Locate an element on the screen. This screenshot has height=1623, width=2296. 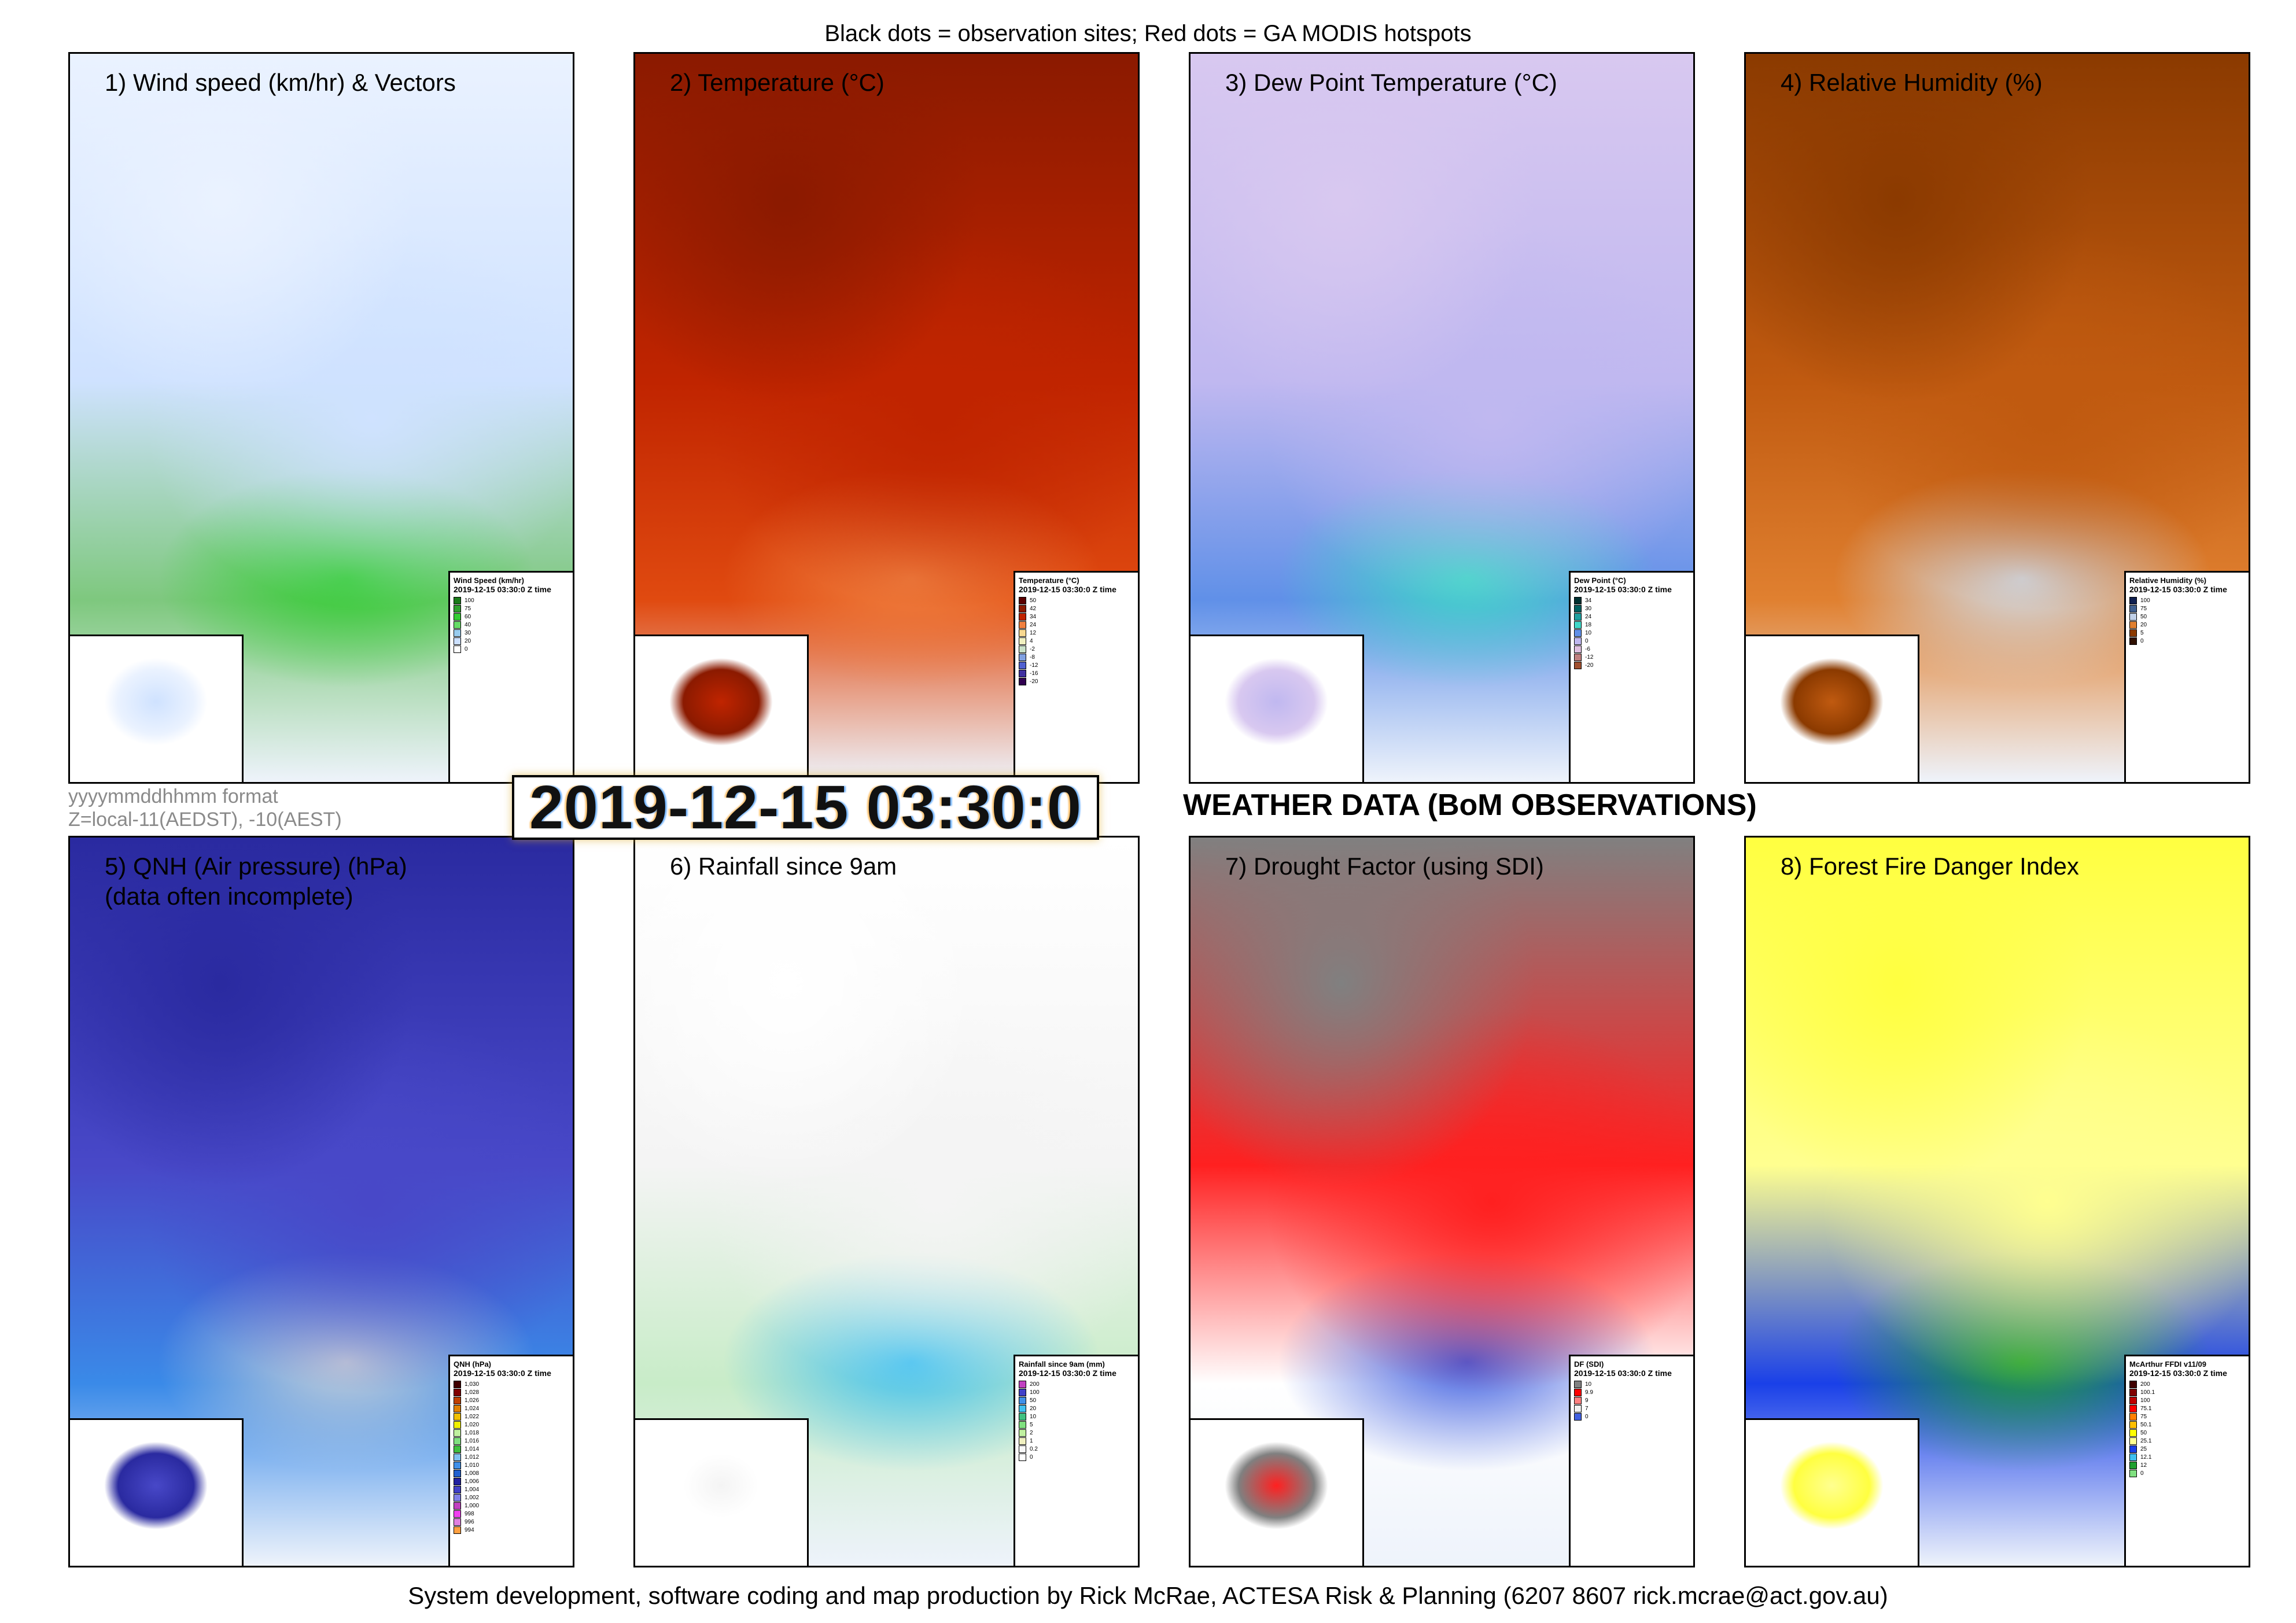
legend-entry: 42 is located at coordinates (1076, 609).